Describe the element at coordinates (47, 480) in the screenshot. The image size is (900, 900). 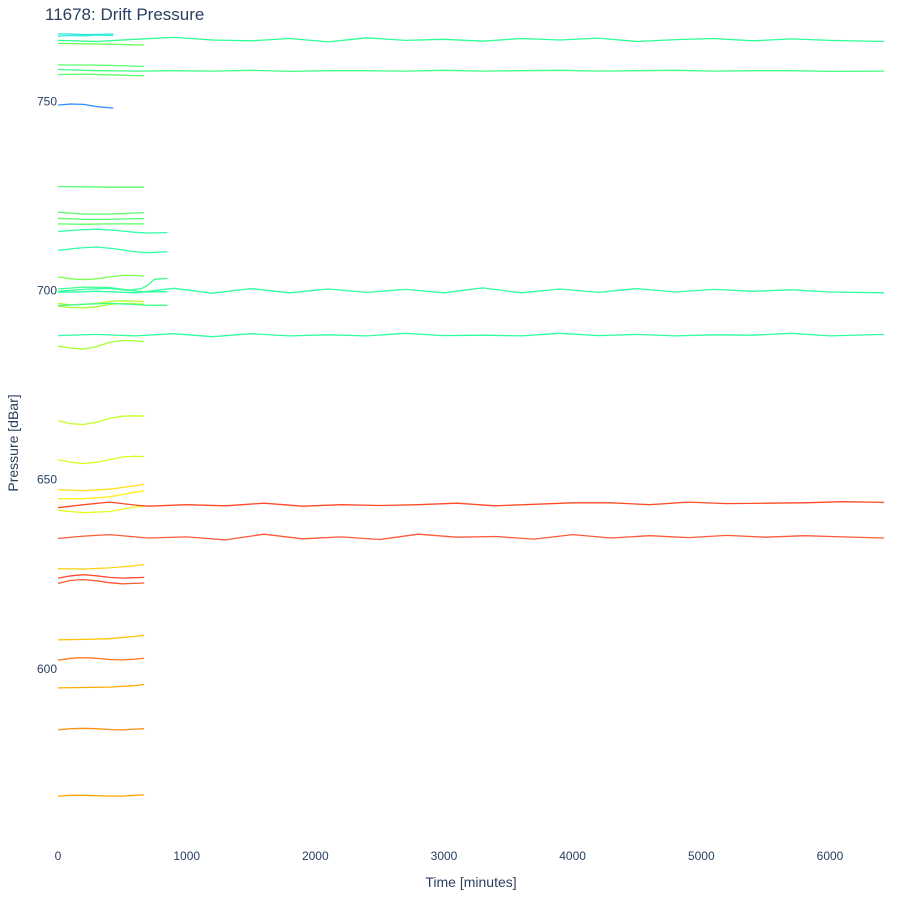
I see `y-tick-label: 650` at that location.